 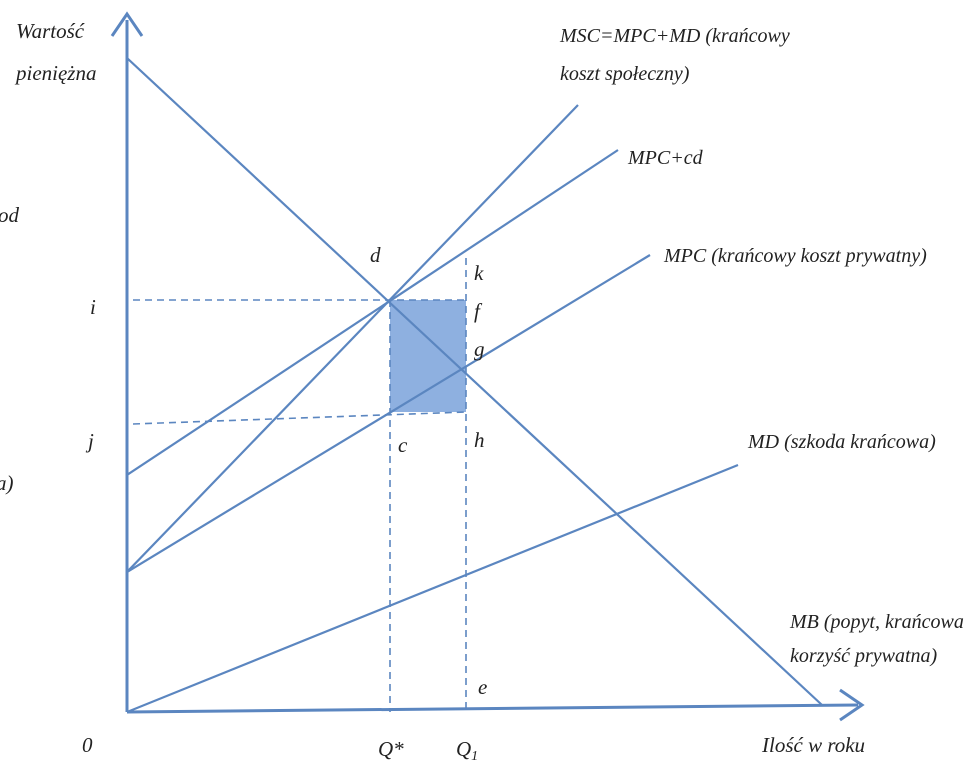 I want to click on point-e: e, so click(x=482, y=687).